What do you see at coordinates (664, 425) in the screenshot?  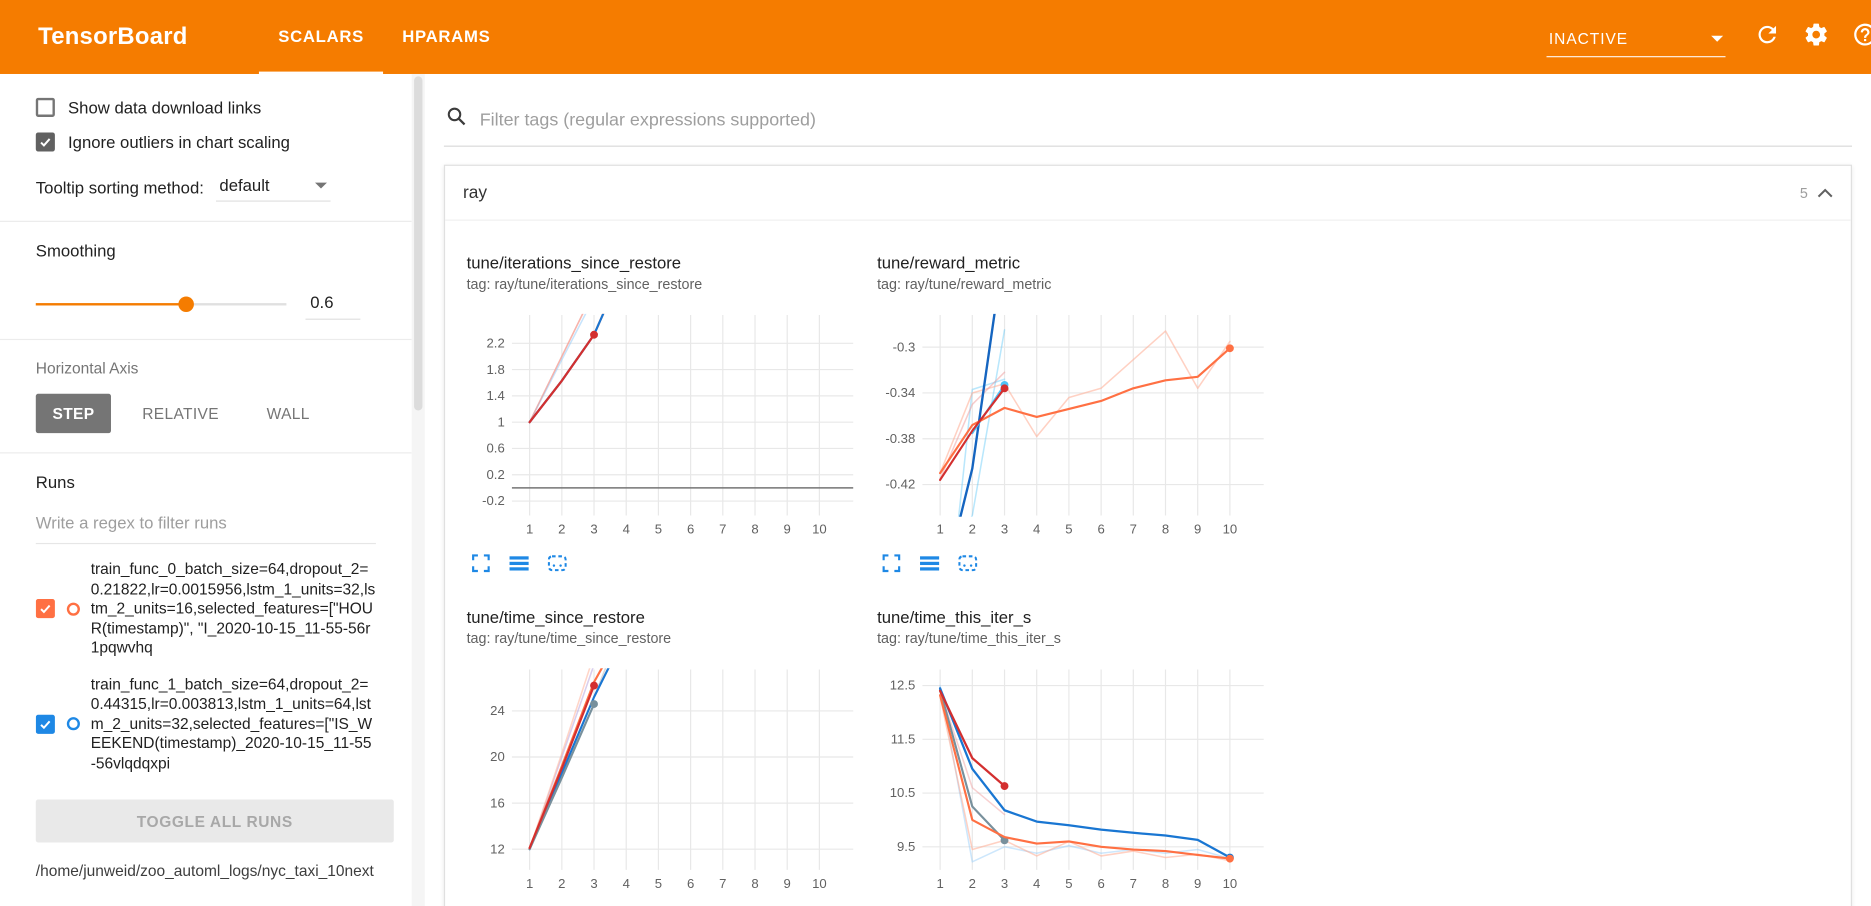 I see `chart-plot: 1 2 3 4 5 6 7 8 9 10 -0.2 0.2 0.6 1 1.4 1.8 2.2` at bounding box center [664, 425].